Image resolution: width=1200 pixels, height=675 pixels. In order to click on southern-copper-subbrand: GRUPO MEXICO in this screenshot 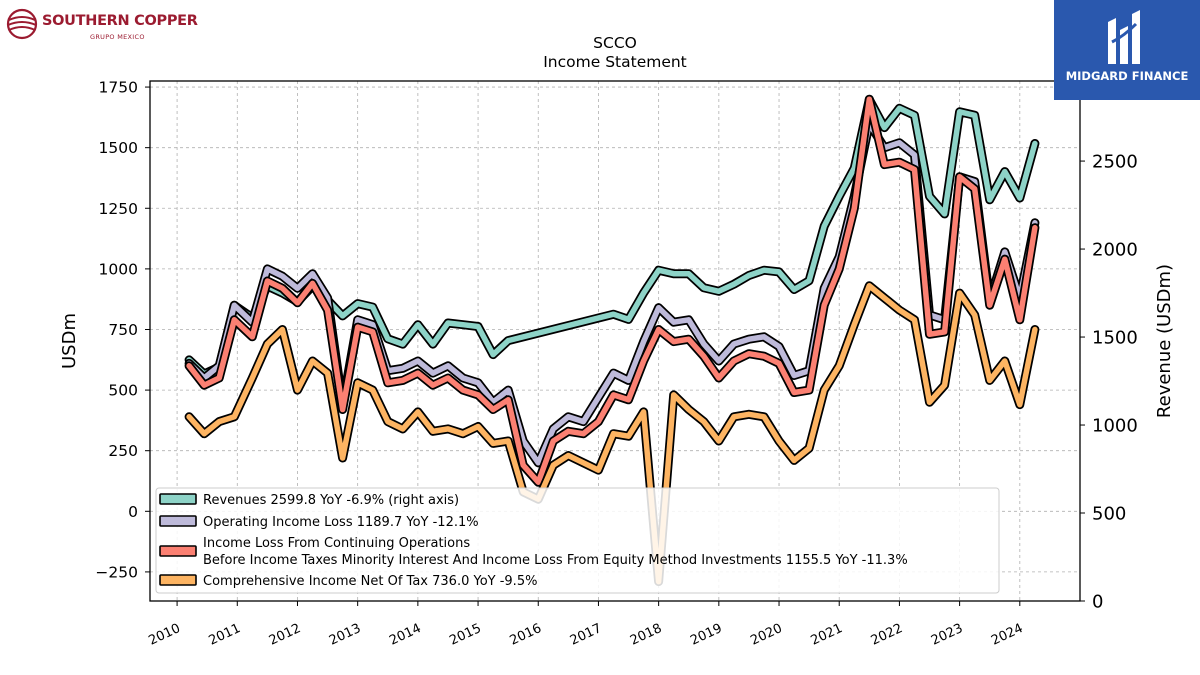, I will do `click(117, 37)`.